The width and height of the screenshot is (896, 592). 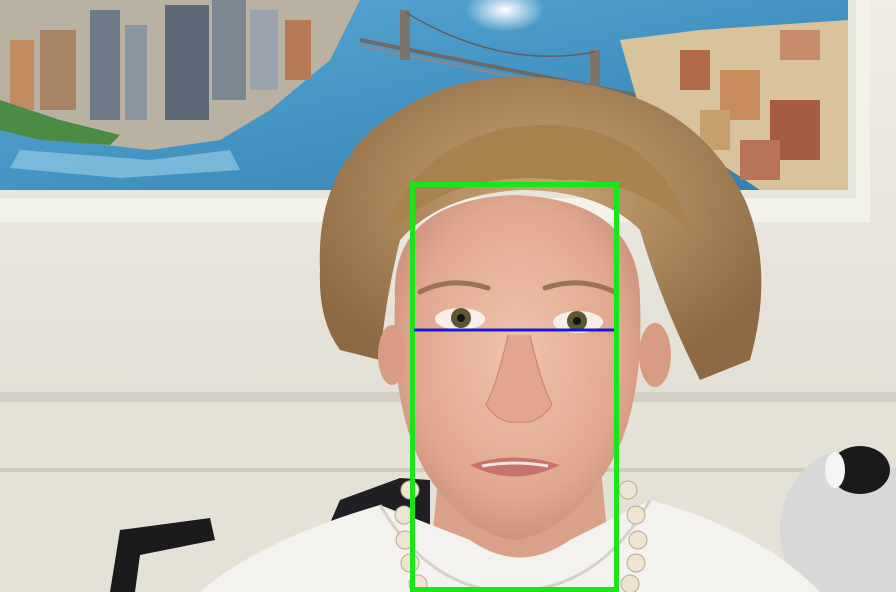 I want to click on left-eyebrow, so click(x=454, y=287).